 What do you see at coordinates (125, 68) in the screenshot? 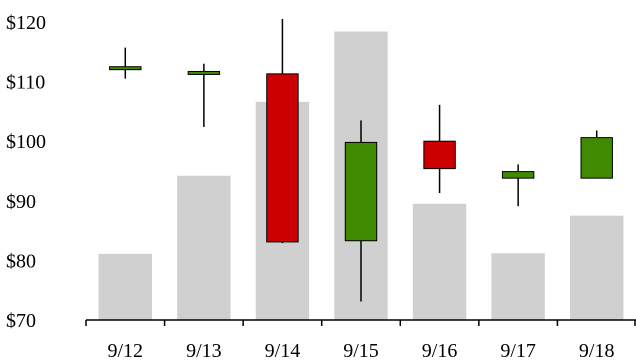
I see `candle-body-9/12` at bounding box center [125, 68].